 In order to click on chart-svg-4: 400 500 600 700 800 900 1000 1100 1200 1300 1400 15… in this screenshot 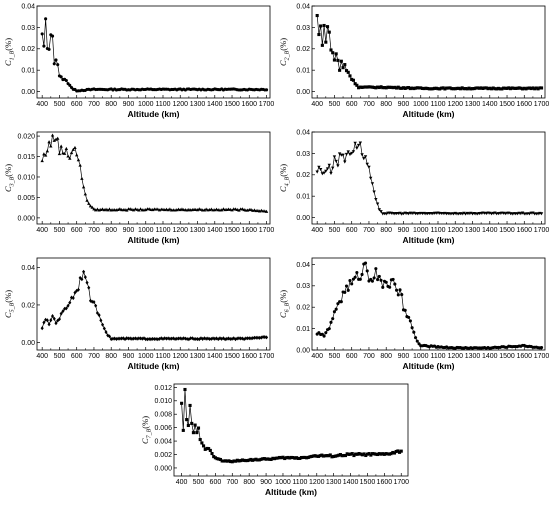, I will do `click(413, 187)`.